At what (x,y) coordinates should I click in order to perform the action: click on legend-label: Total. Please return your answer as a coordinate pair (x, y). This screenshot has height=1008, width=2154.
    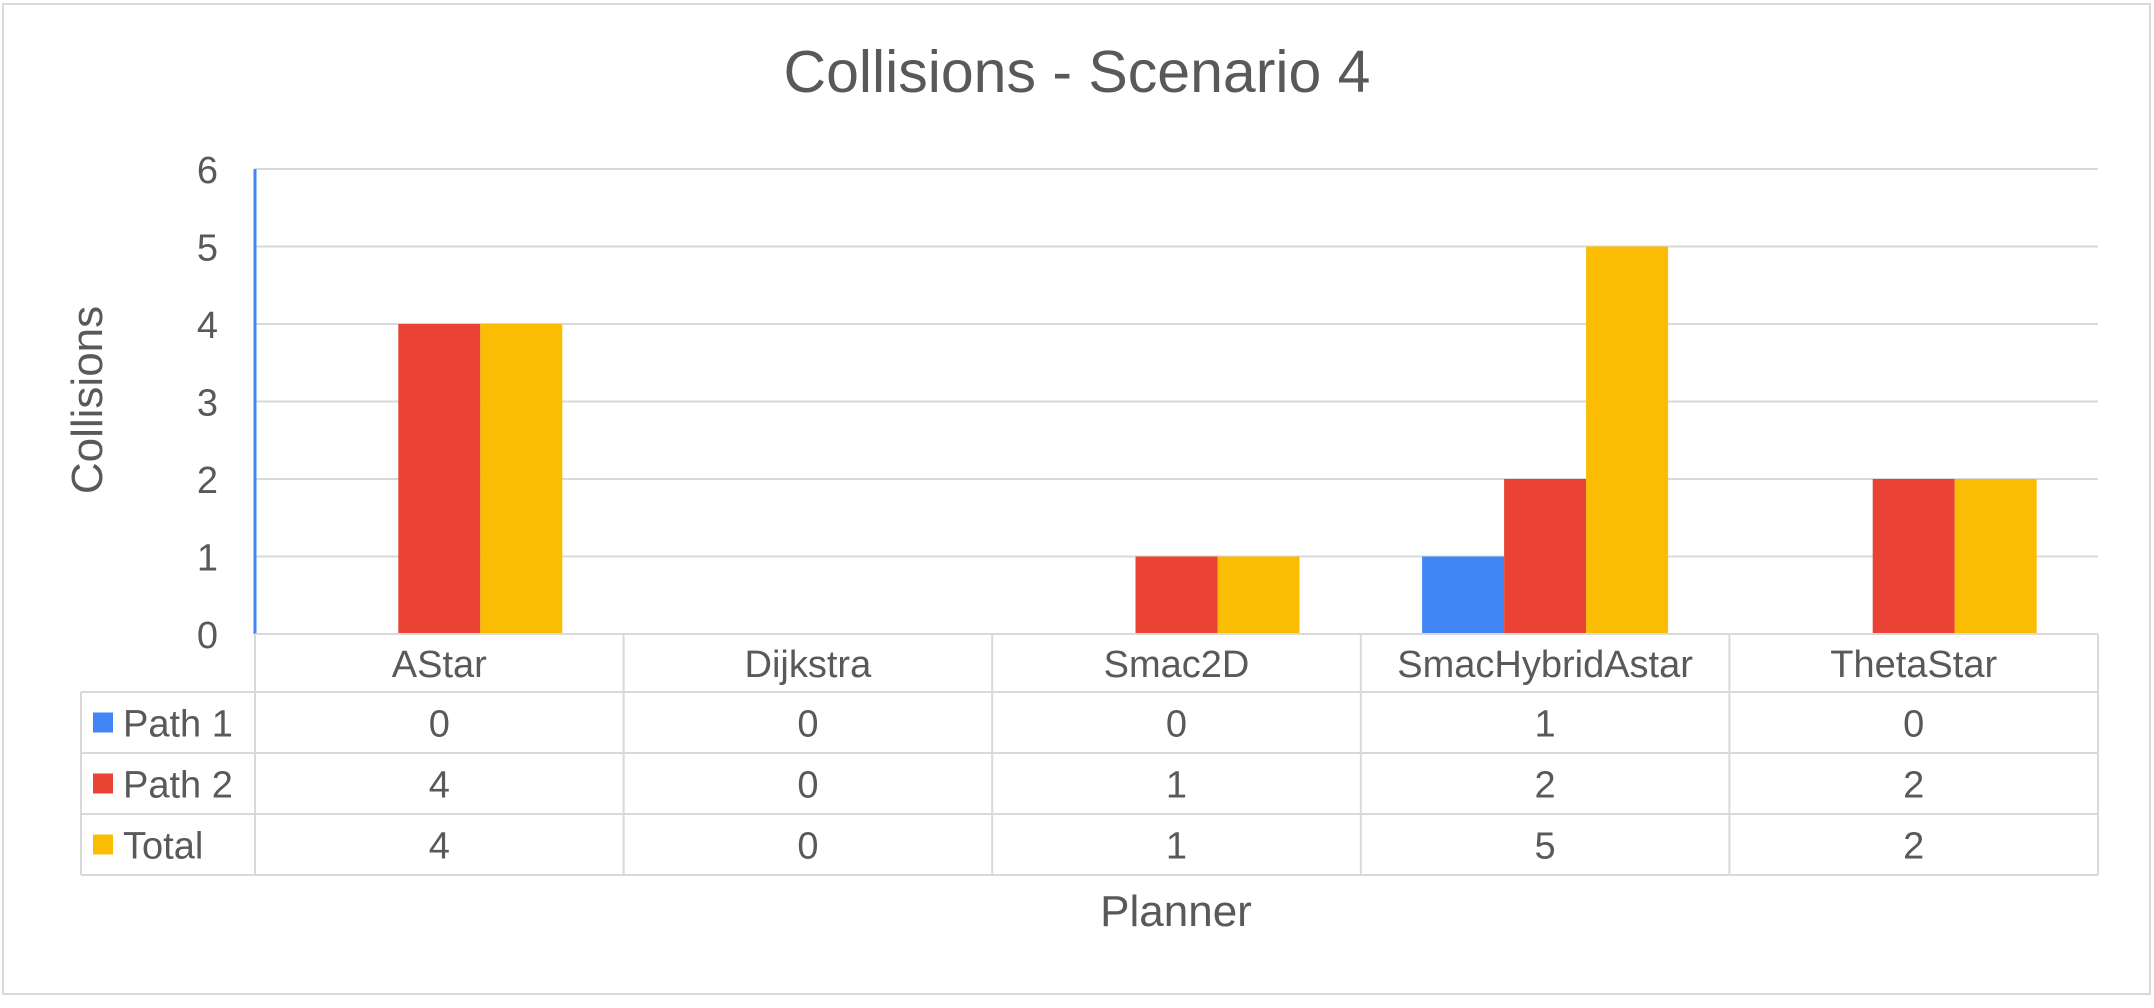
    Looking at the image, I should click on (163, 847).